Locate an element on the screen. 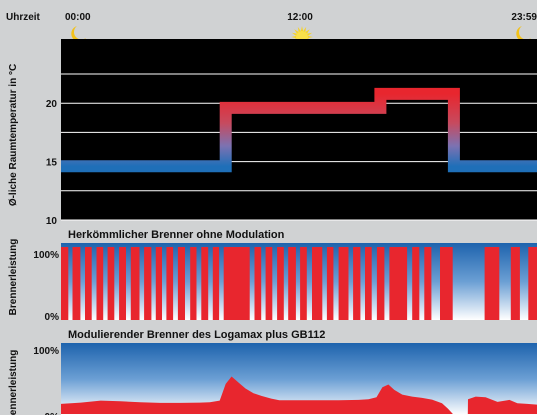 This screenshot has height=415, width=537. time-tick-end: 23:59 is located at coordinates (524, 17).